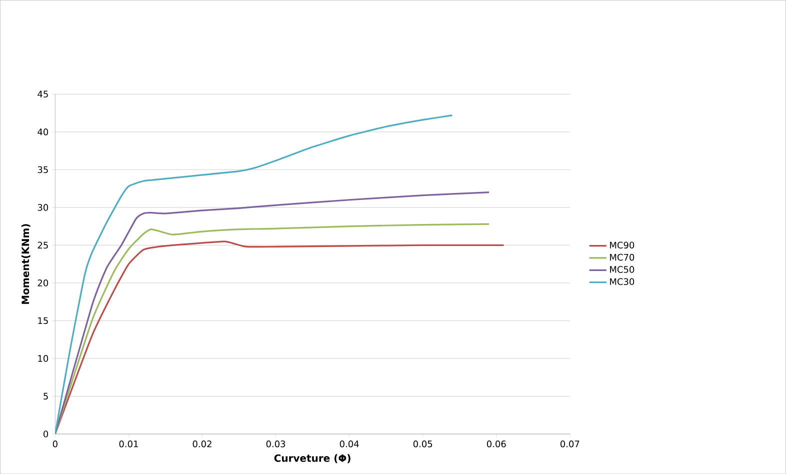 Image resolution: width=786 pixels, height=474 pixels. What do you see at coordinates (312, 458) in the screenshot?
I see `x-axis-title: Curveture (Φ)` at bounding box center [312, 458].